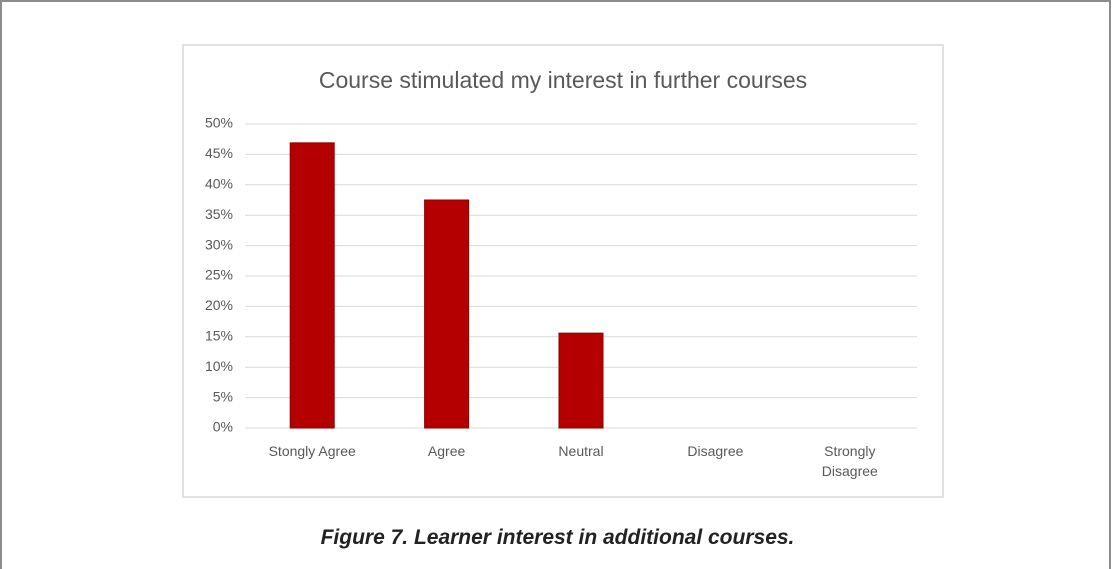  I want to click on y-tick-label: 30%, so click(219, 244).